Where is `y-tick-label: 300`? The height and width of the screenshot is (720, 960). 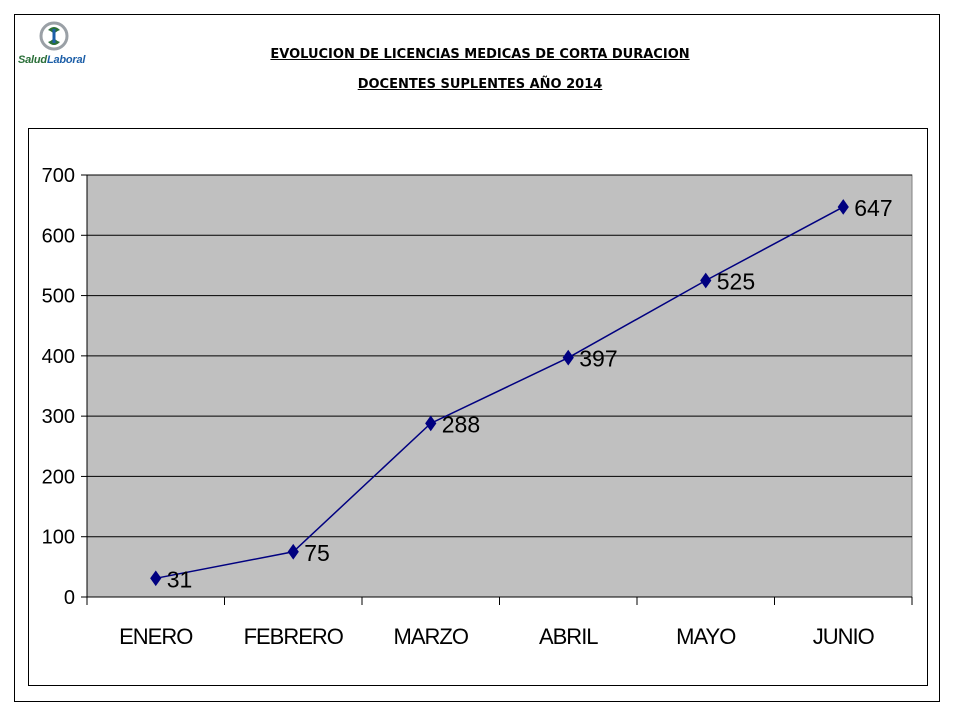
y-tick-label: 300 is located at coordinates (58, 417).